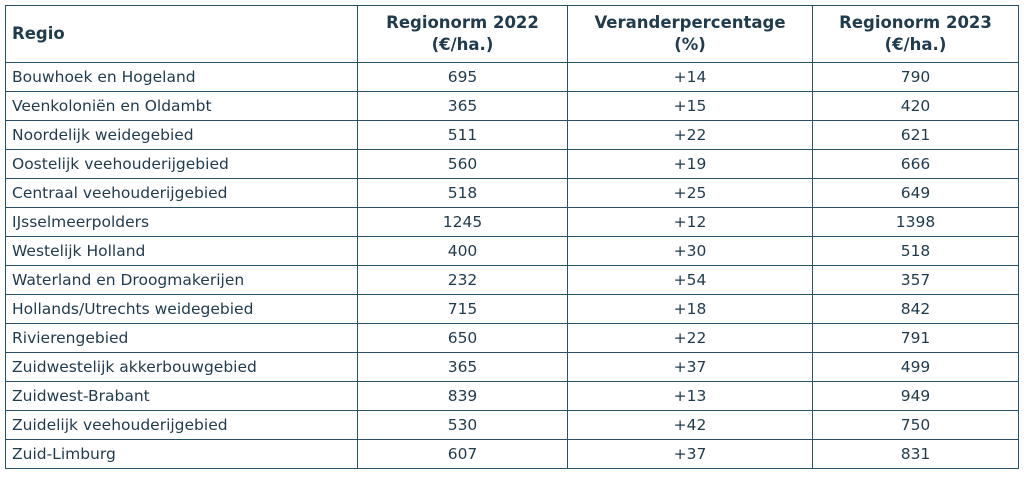 Image resolution: width=1024 pixels, height=480 pixels. Describe the element at coordinates (181, 396) in the screenshot. I see `cell-region: Zuidwest-Brabant` at that location.